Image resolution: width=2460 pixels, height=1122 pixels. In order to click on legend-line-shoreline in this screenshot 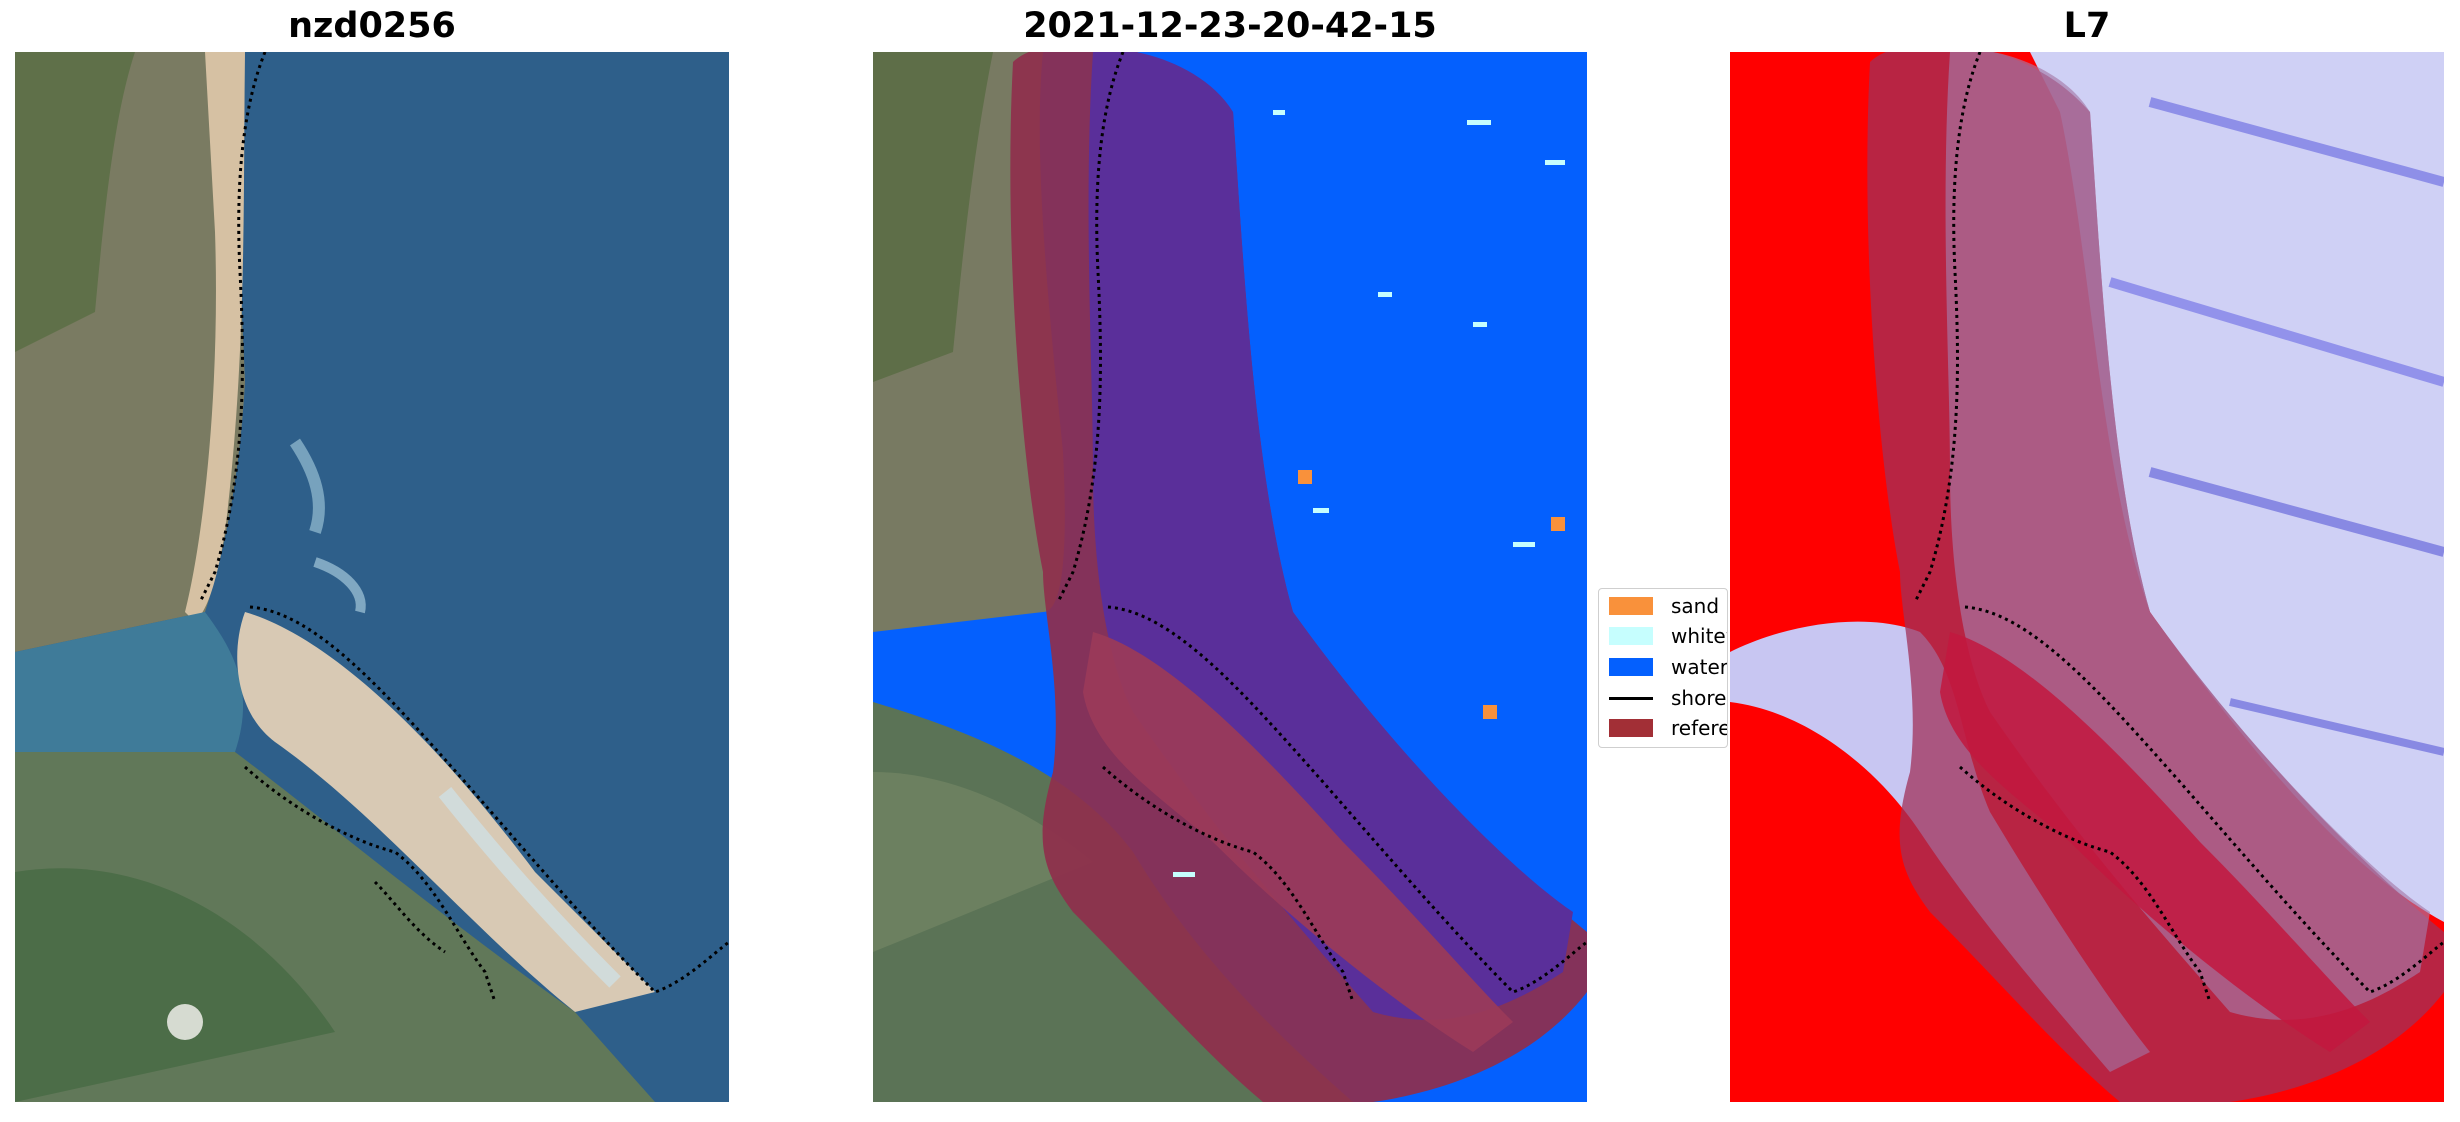, I will do `click(1631, 698)`.